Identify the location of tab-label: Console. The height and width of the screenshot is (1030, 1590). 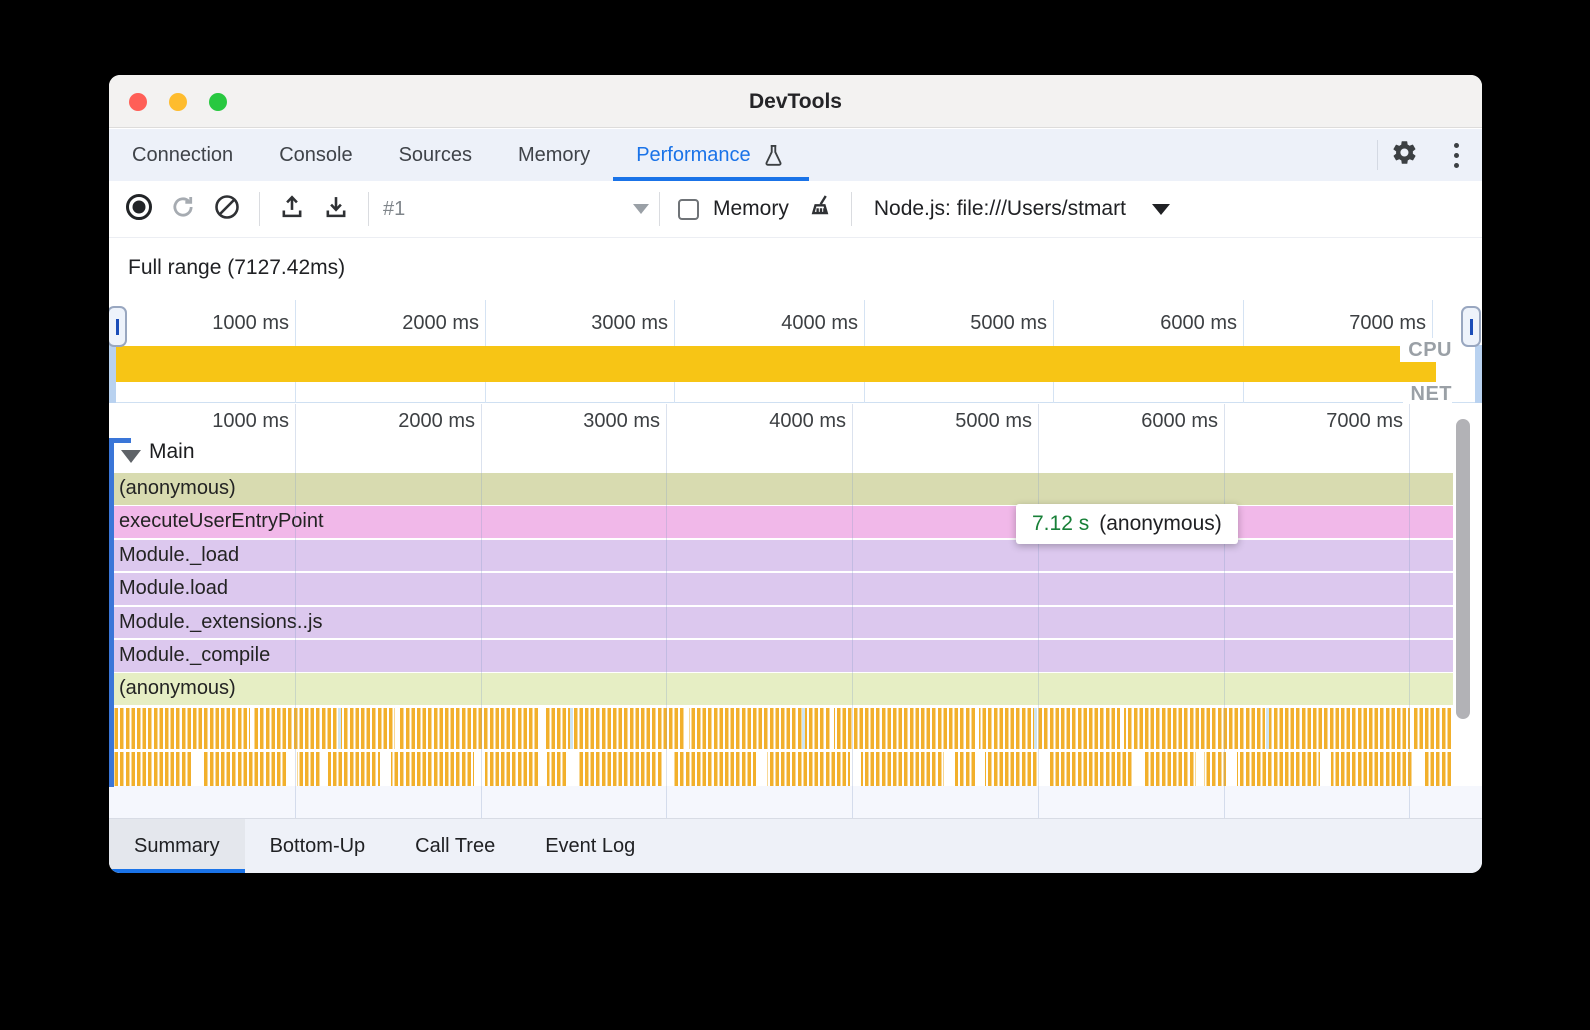
(316, 154).